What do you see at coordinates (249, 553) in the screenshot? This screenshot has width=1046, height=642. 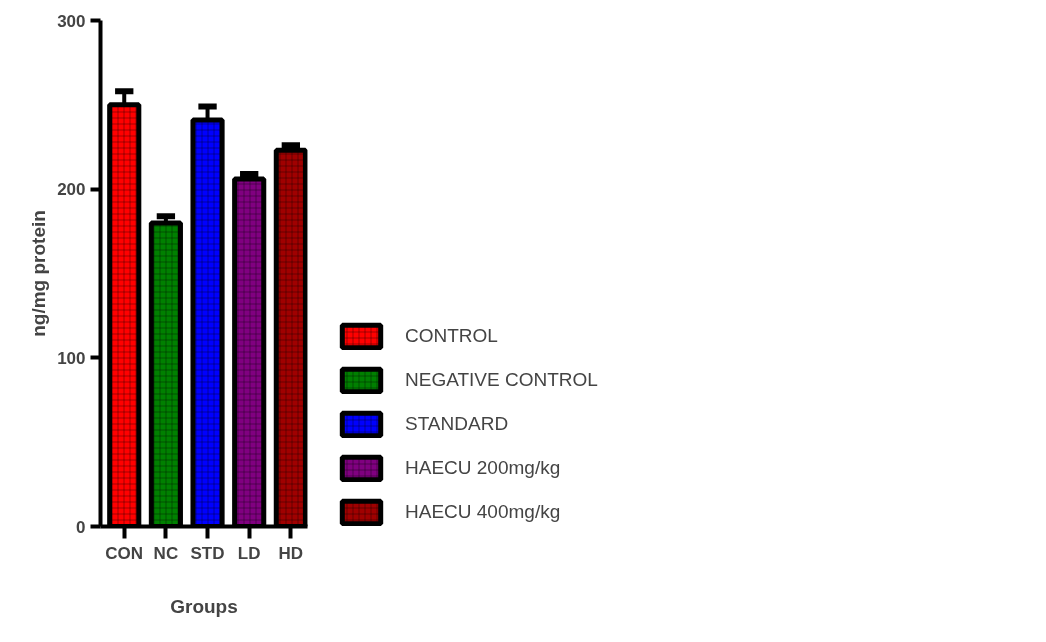 I see `x-tick-label: LD` at bounding box center [249, 553].